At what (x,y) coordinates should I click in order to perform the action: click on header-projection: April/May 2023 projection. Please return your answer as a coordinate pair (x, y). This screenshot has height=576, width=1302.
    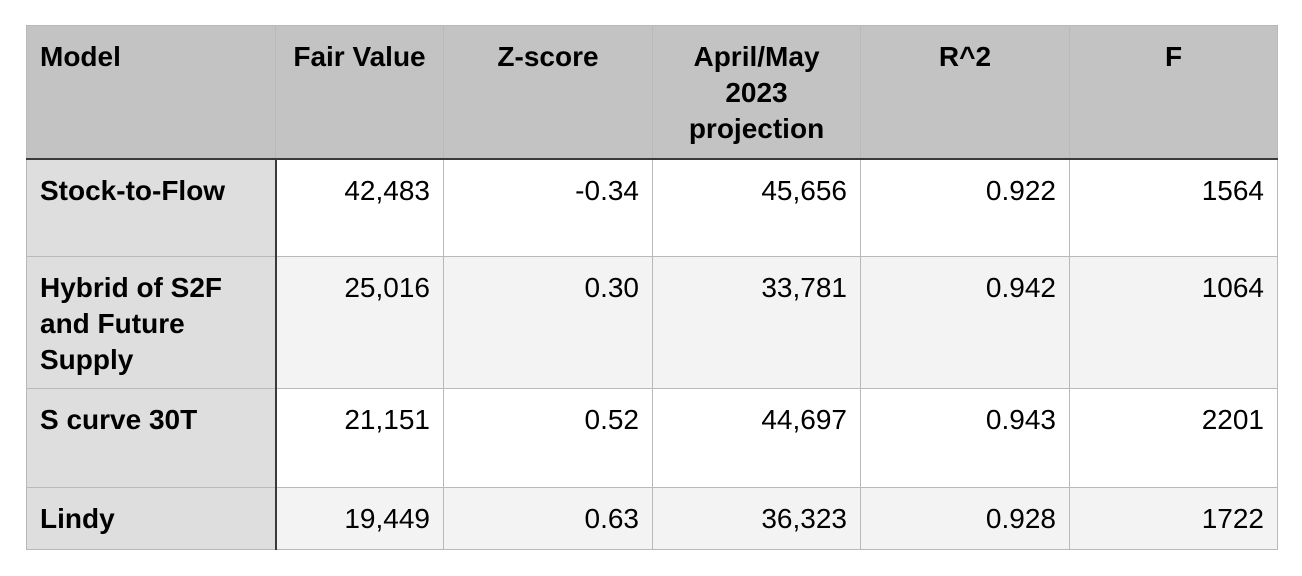
    Looking at the image, I should click on (756, 92).